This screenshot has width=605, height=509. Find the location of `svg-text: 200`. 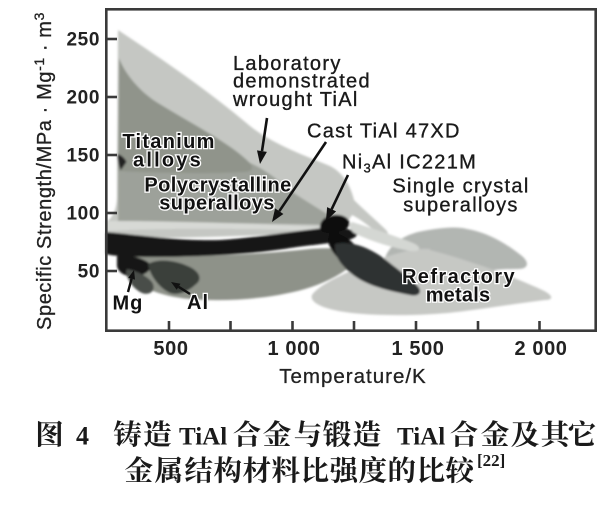

svg-text: 200 is located at coordinates (83, 98).